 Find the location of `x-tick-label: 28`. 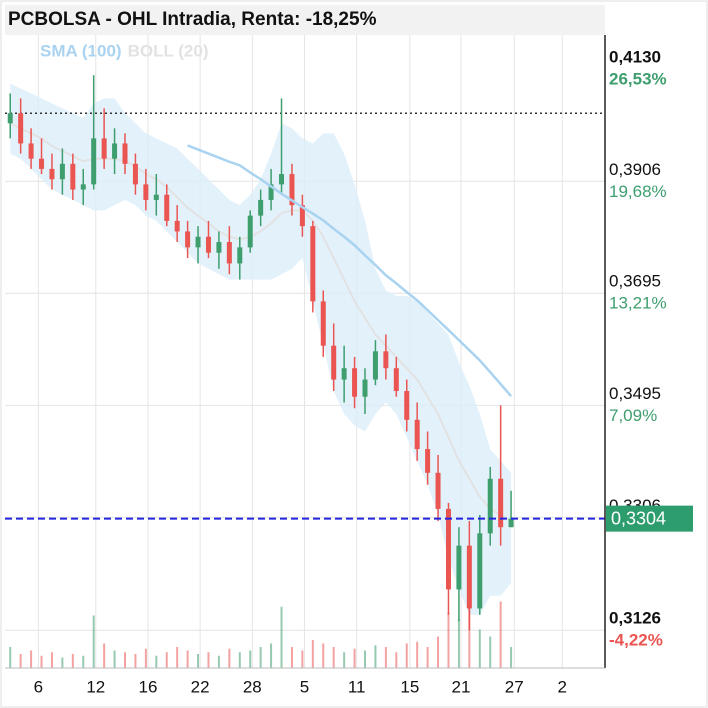

x-tick-label: 28 is located at coordinates (252, 686).